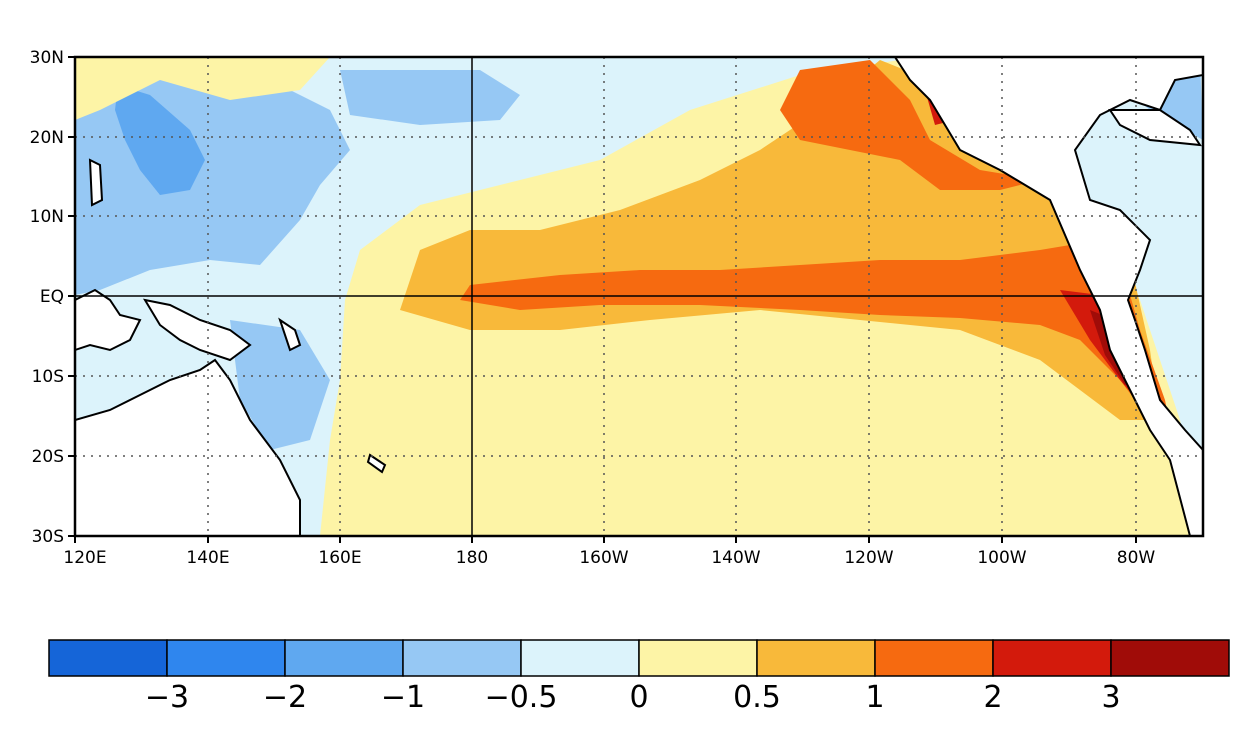 This screenshot has height=753, width=1250. What do you see at coordinates (1136, 558) in the screenshot?
I see `lon-label-80w: 80W` at bounding box center [1136, 558].